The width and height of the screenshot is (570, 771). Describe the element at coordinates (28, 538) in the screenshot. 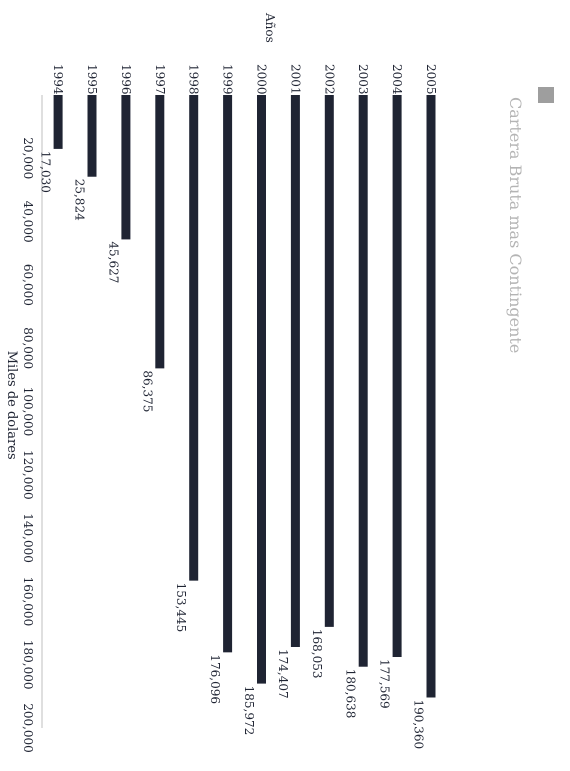

I see `tick-label: 140,000` at that location.